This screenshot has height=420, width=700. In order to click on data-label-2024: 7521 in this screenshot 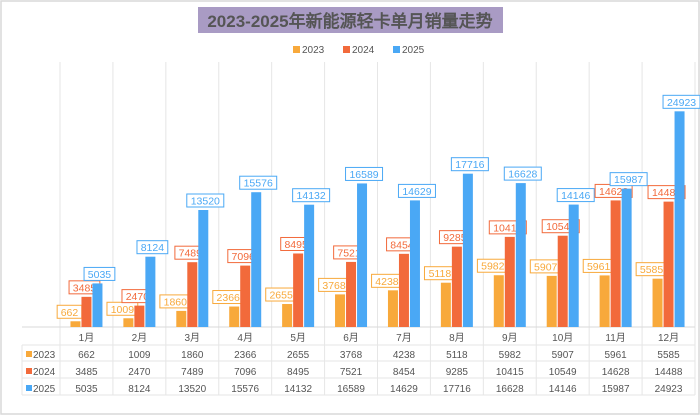, I will do `click(349, 253)`.